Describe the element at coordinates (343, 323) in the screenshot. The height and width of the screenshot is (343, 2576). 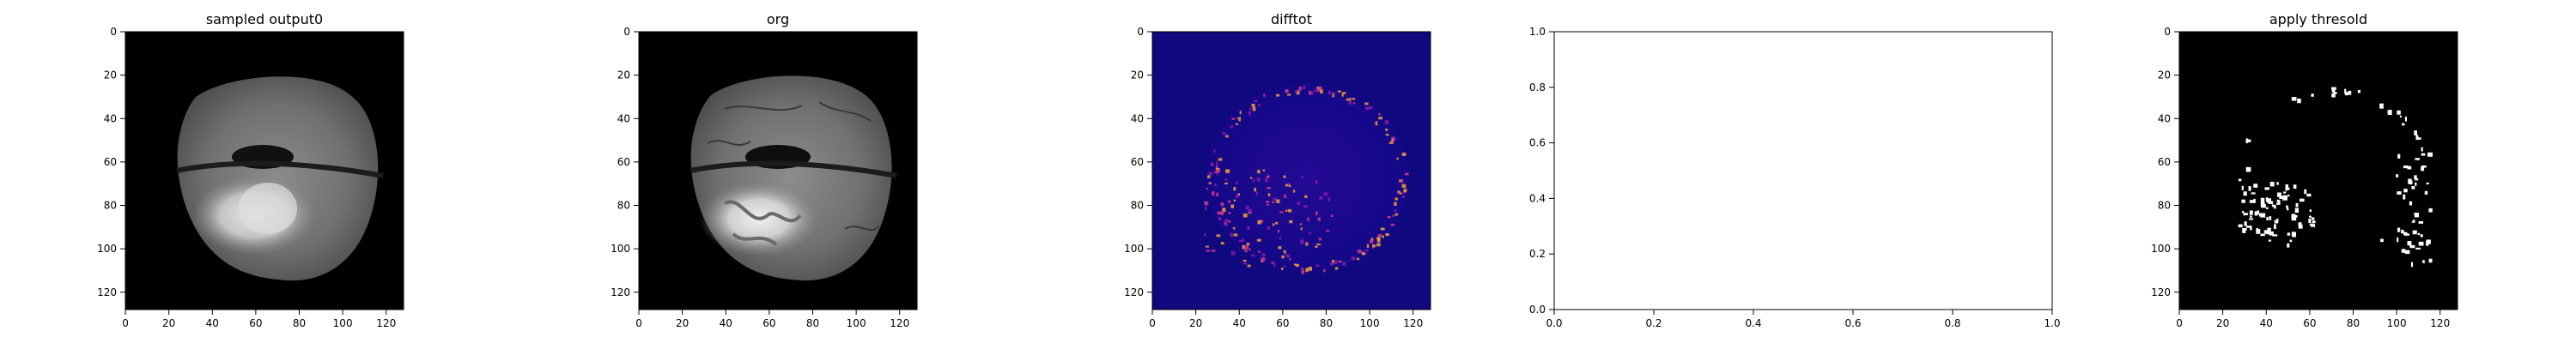
I see `x-tick-label: 100` at that location.